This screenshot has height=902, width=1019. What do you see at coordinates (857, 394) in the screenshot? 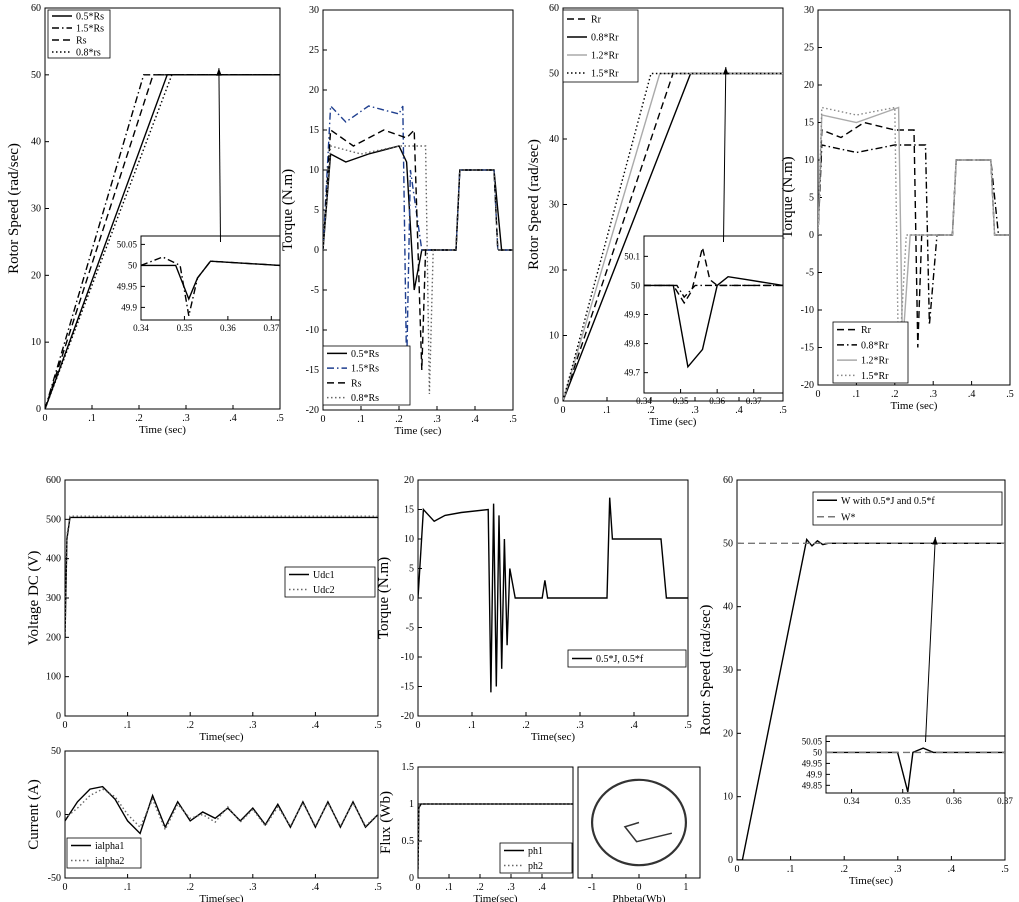
I see `torque-rr-xtick-label-1: .1` at bounding box center [857, 394].